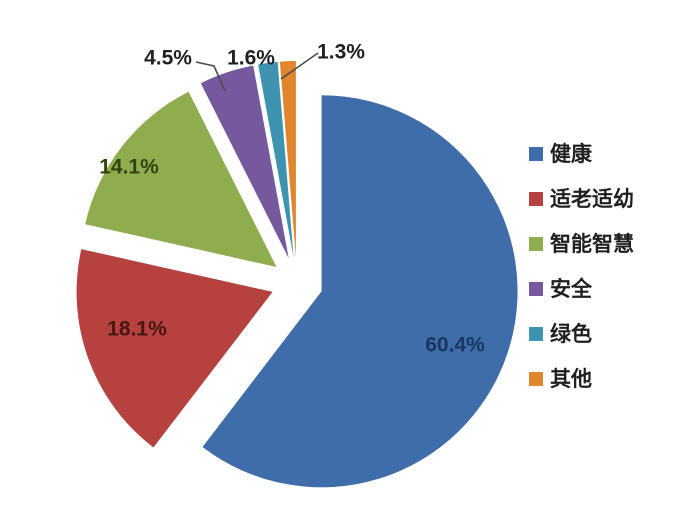 This screenshot has width=687, height=512. I want to click on legend-swatch-qi-ta, so click(536, 379).